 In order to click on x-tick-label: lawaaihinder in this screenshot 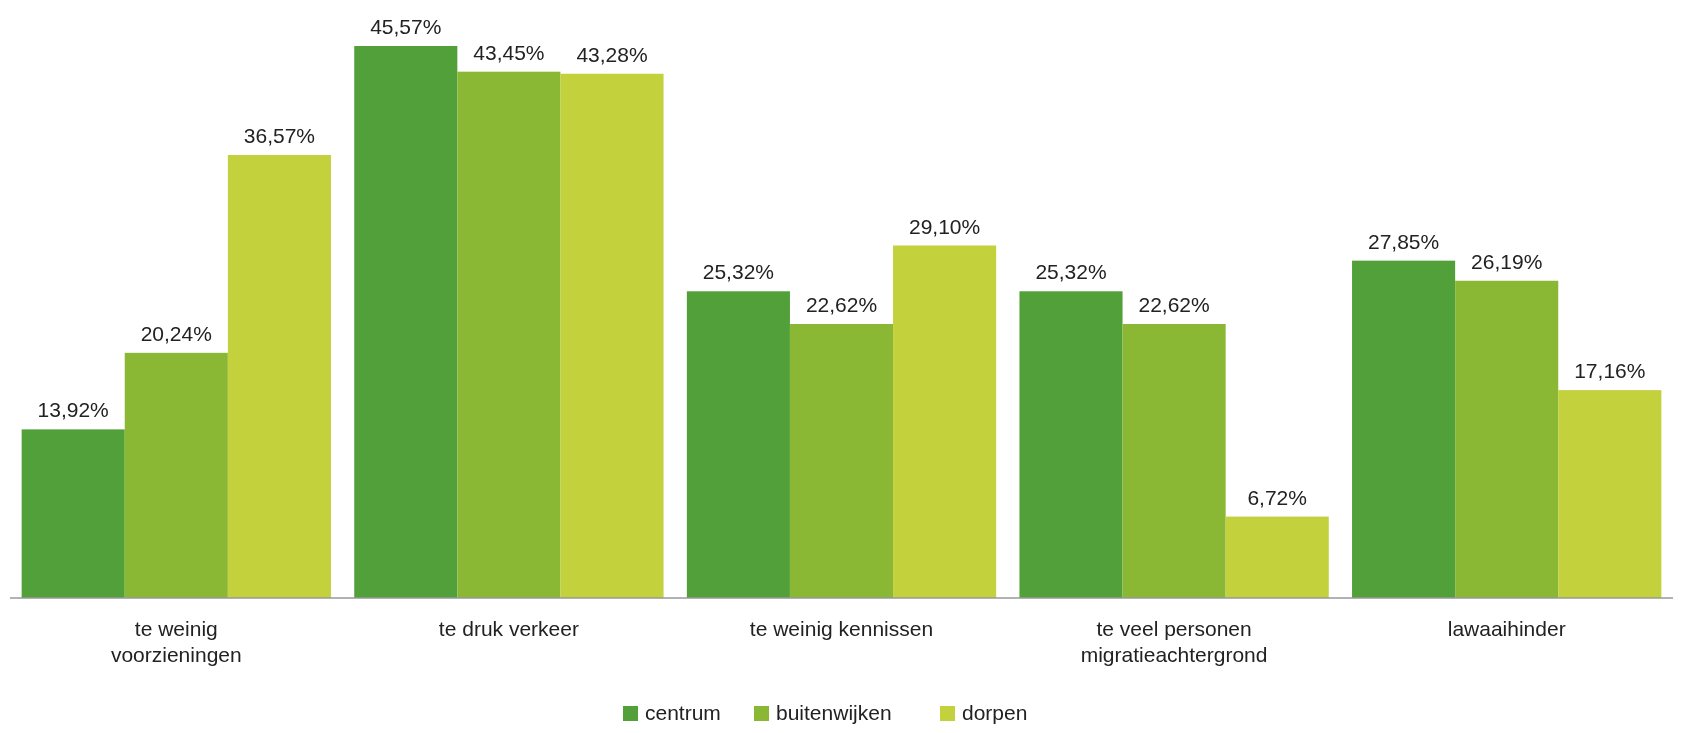, I will do `click(1506, 628)`.